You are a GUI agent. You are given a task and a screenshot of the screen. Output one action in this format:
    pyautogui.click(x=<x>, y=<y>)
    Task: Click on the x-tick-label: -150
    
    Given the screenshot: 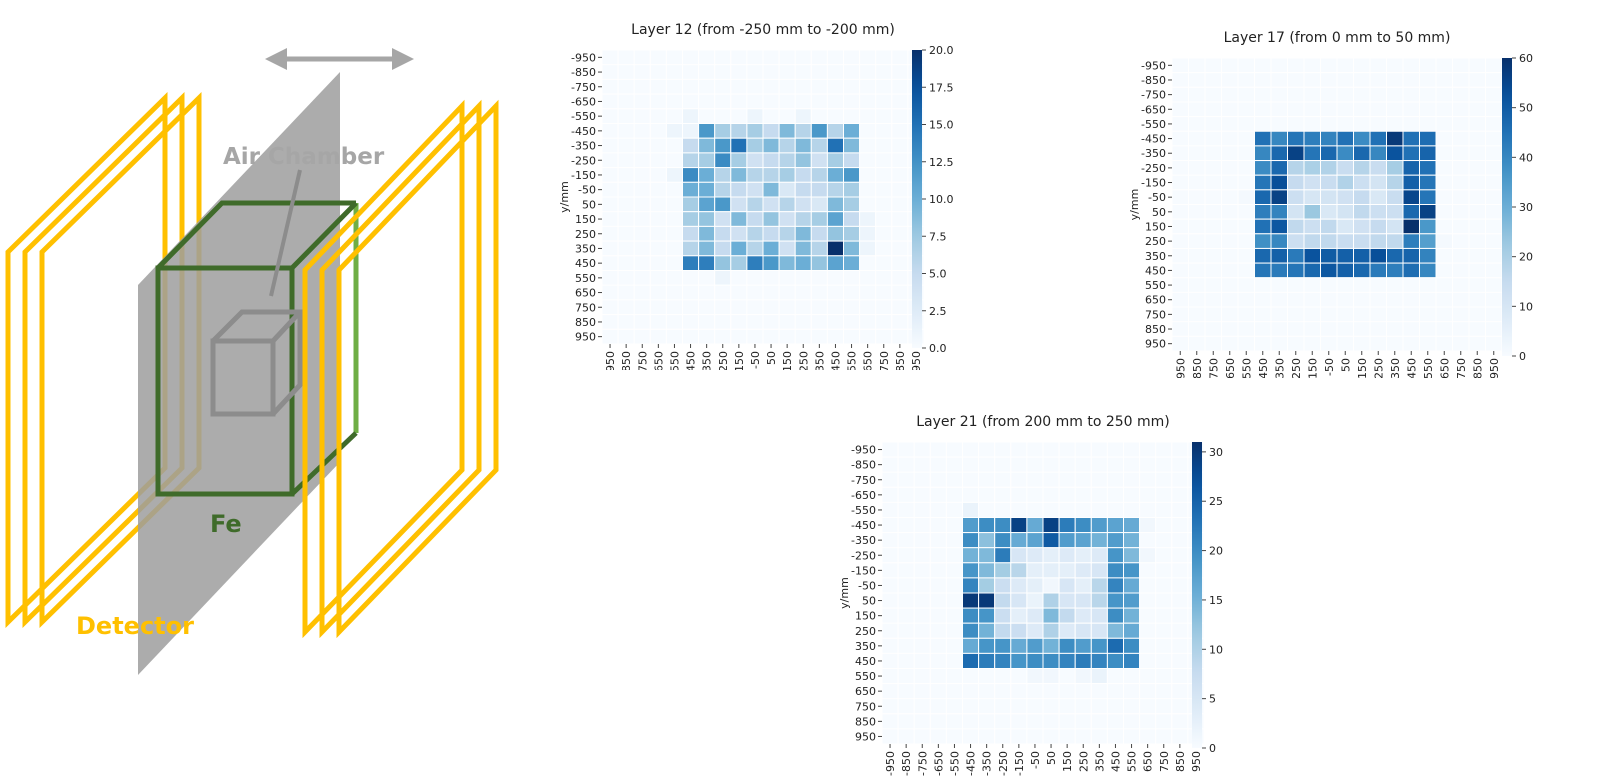 What is the action you would take?
    pyautogui.click(x=739, y=360)
    